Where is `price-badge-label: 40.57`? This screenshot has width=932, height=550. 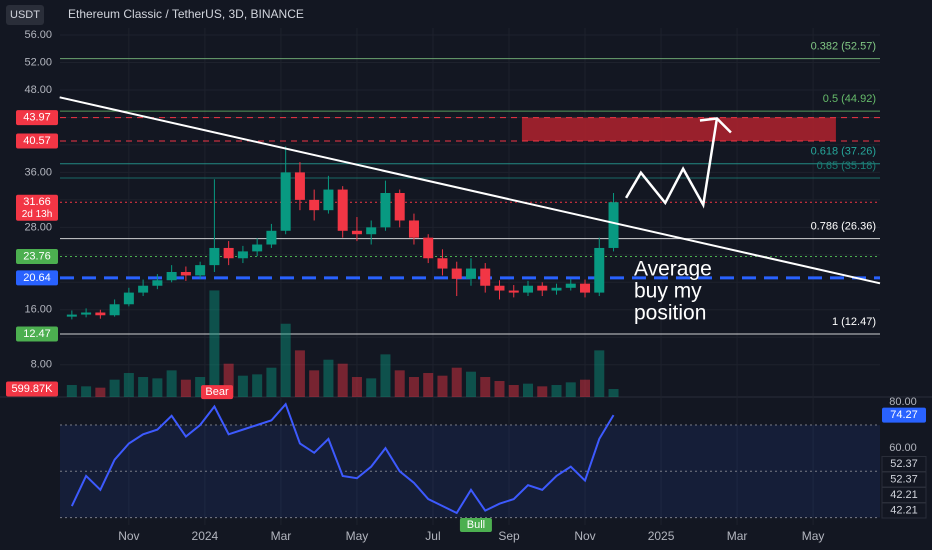
price-badge-label: 40.57 is located at coordinates (37, 141).